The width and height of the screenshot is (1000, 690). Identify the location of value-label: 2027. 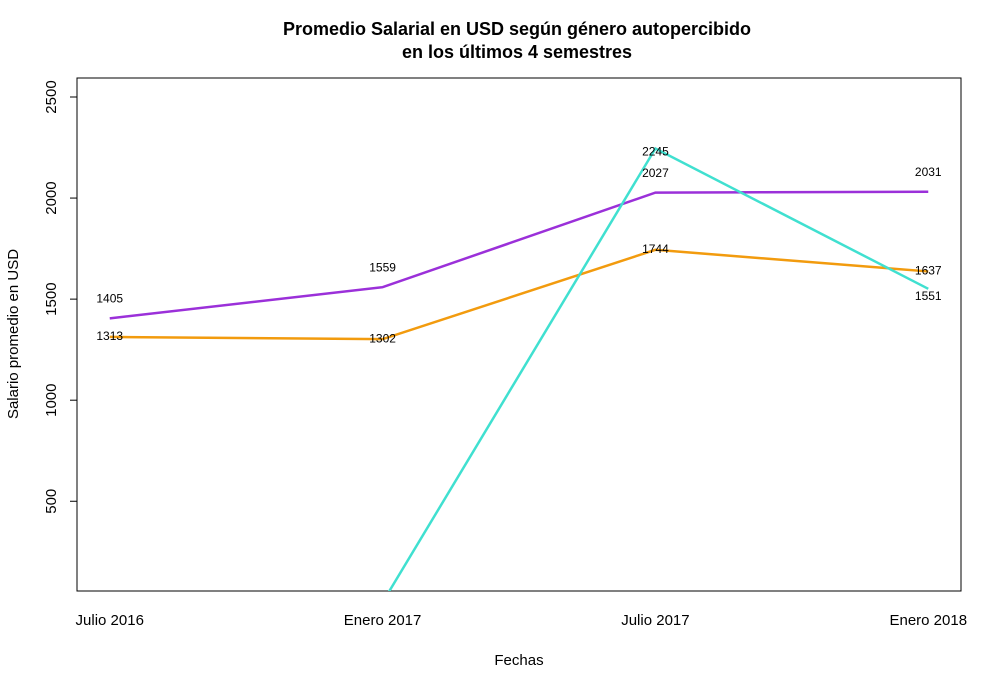
(655, 173).